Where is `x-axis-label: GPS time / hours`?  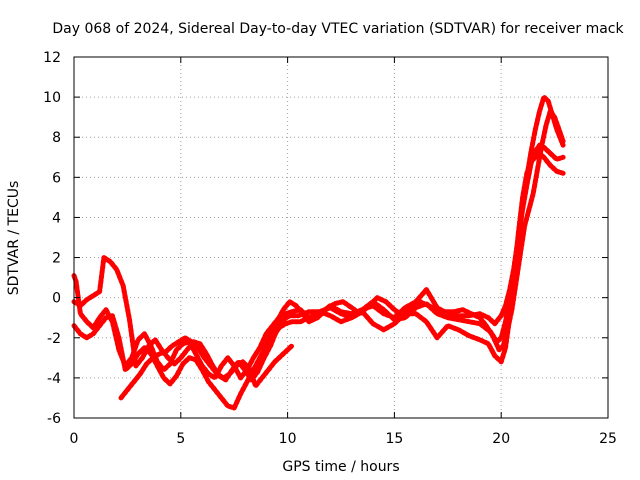 x-axis-label: GPS time / hours is located at coordinates (340, 467).